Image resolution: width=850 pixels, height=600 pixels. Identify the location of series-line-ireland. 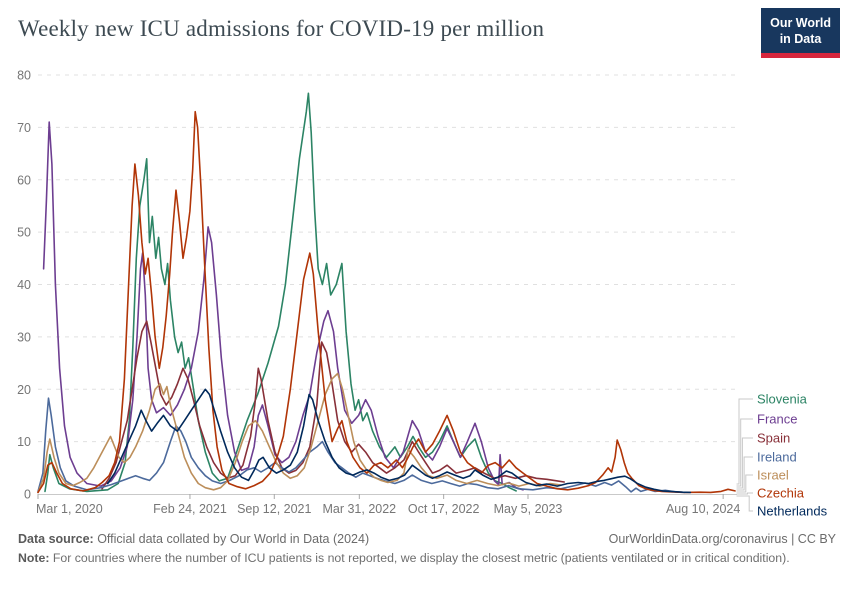
(361, 445).